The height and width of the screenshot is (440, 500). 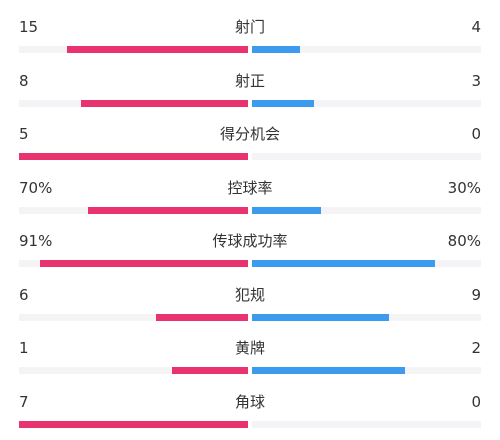 What do you see at coordinates (476, 80) in the screenshot?
I see `away-value: 3` at bounding box center [476, 80].